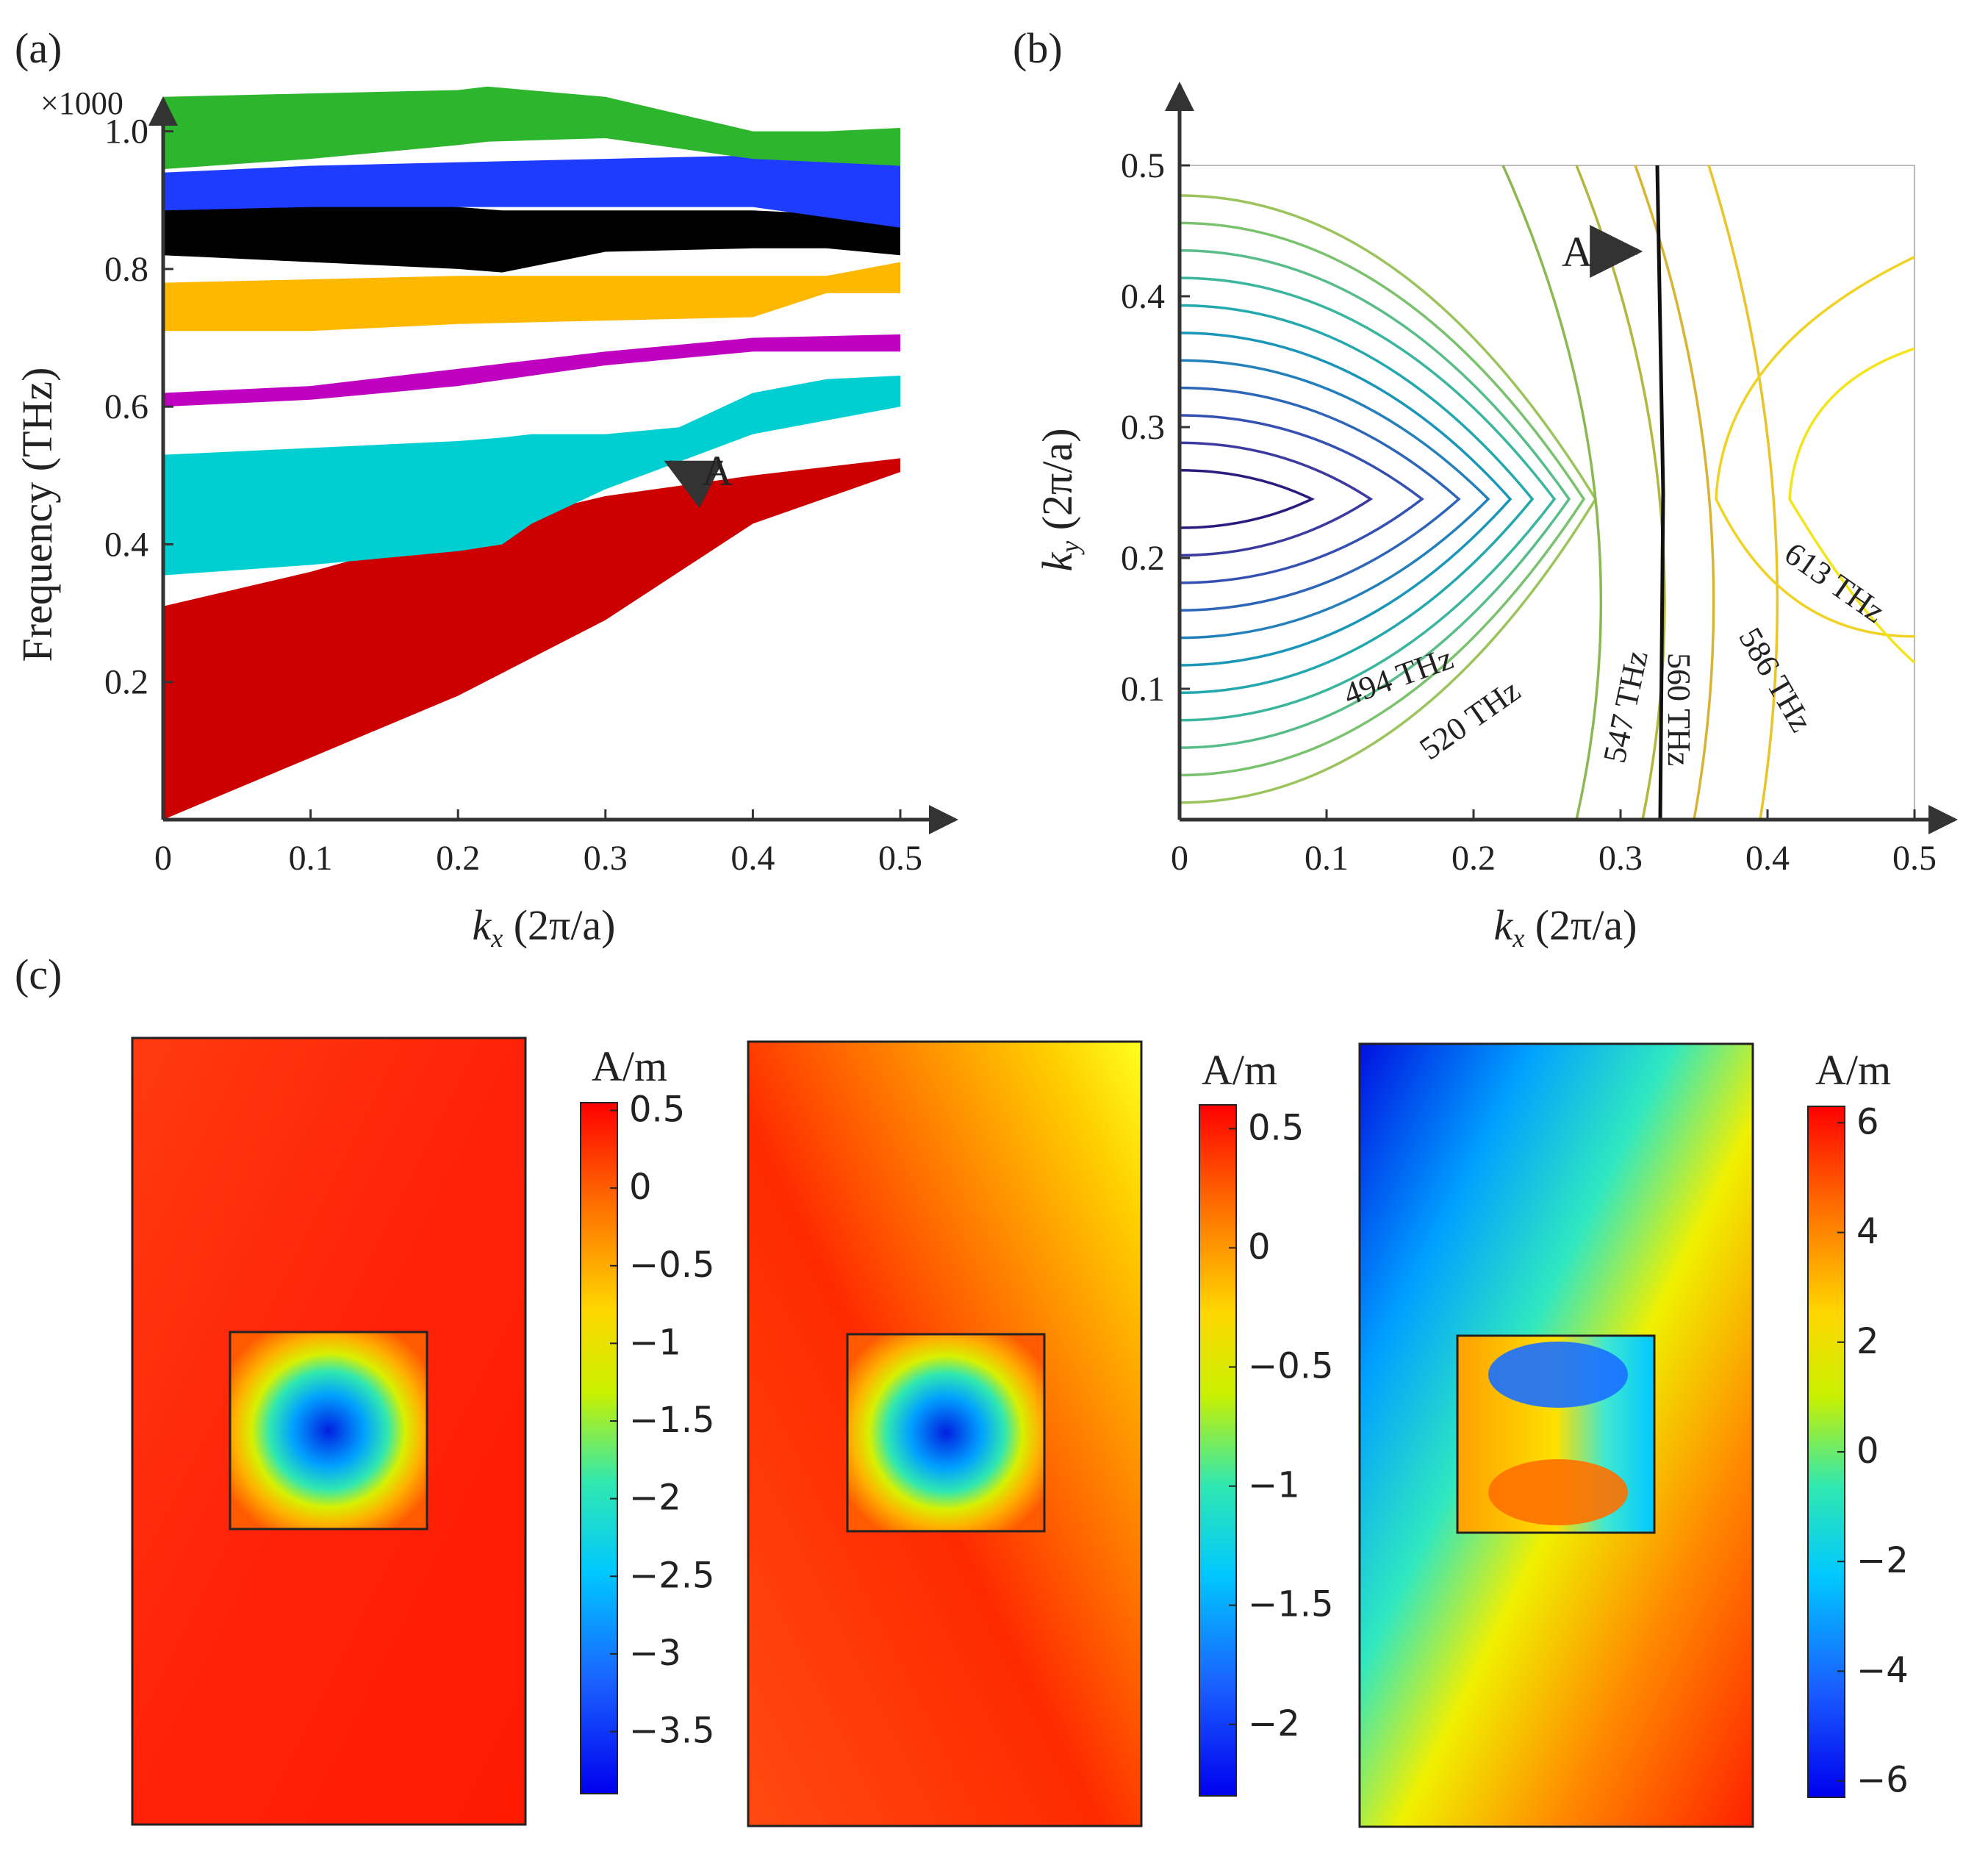 The height and width of the screenshot is (1851, 1988). Describe the element at coordinates (1767, 858) in the screenshot. I see `b-xtick-label: 0.4` at that location.